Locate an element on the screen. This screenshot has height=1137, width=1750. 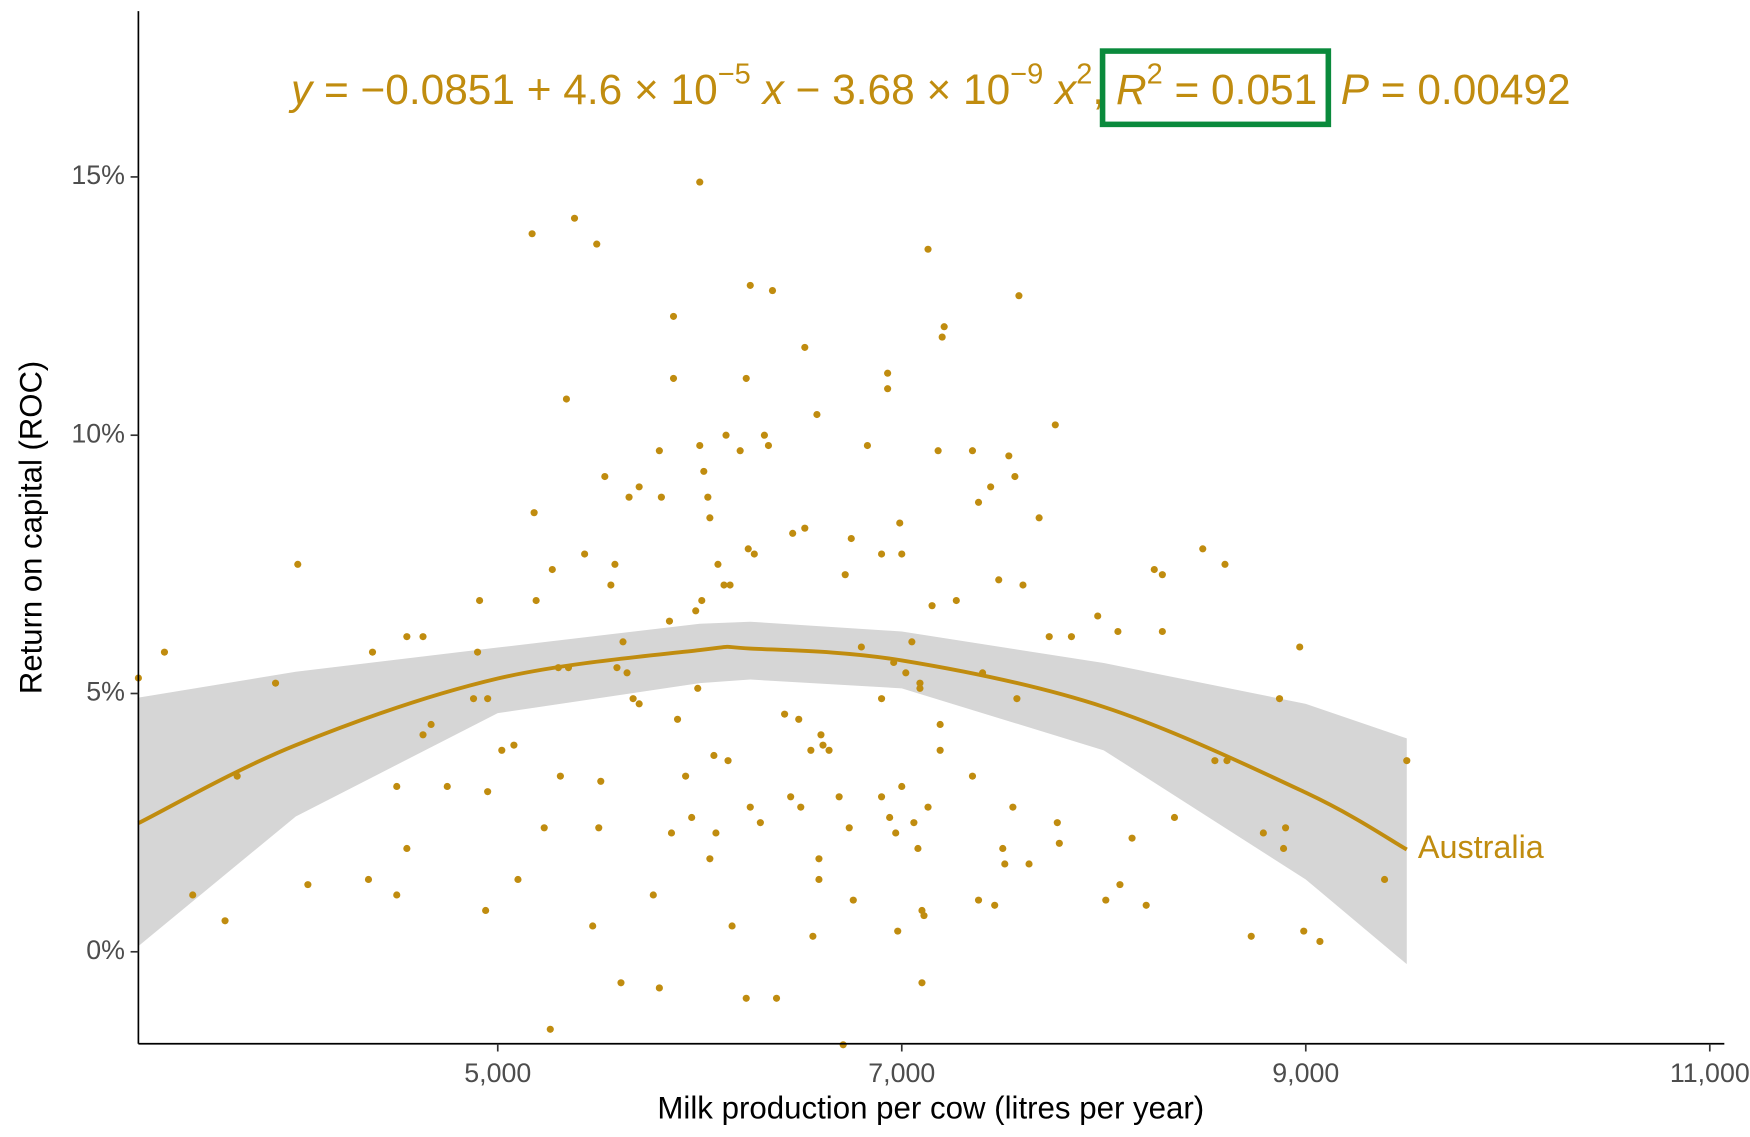
y-tick-label: 5% is located at coordinates (105, 692).